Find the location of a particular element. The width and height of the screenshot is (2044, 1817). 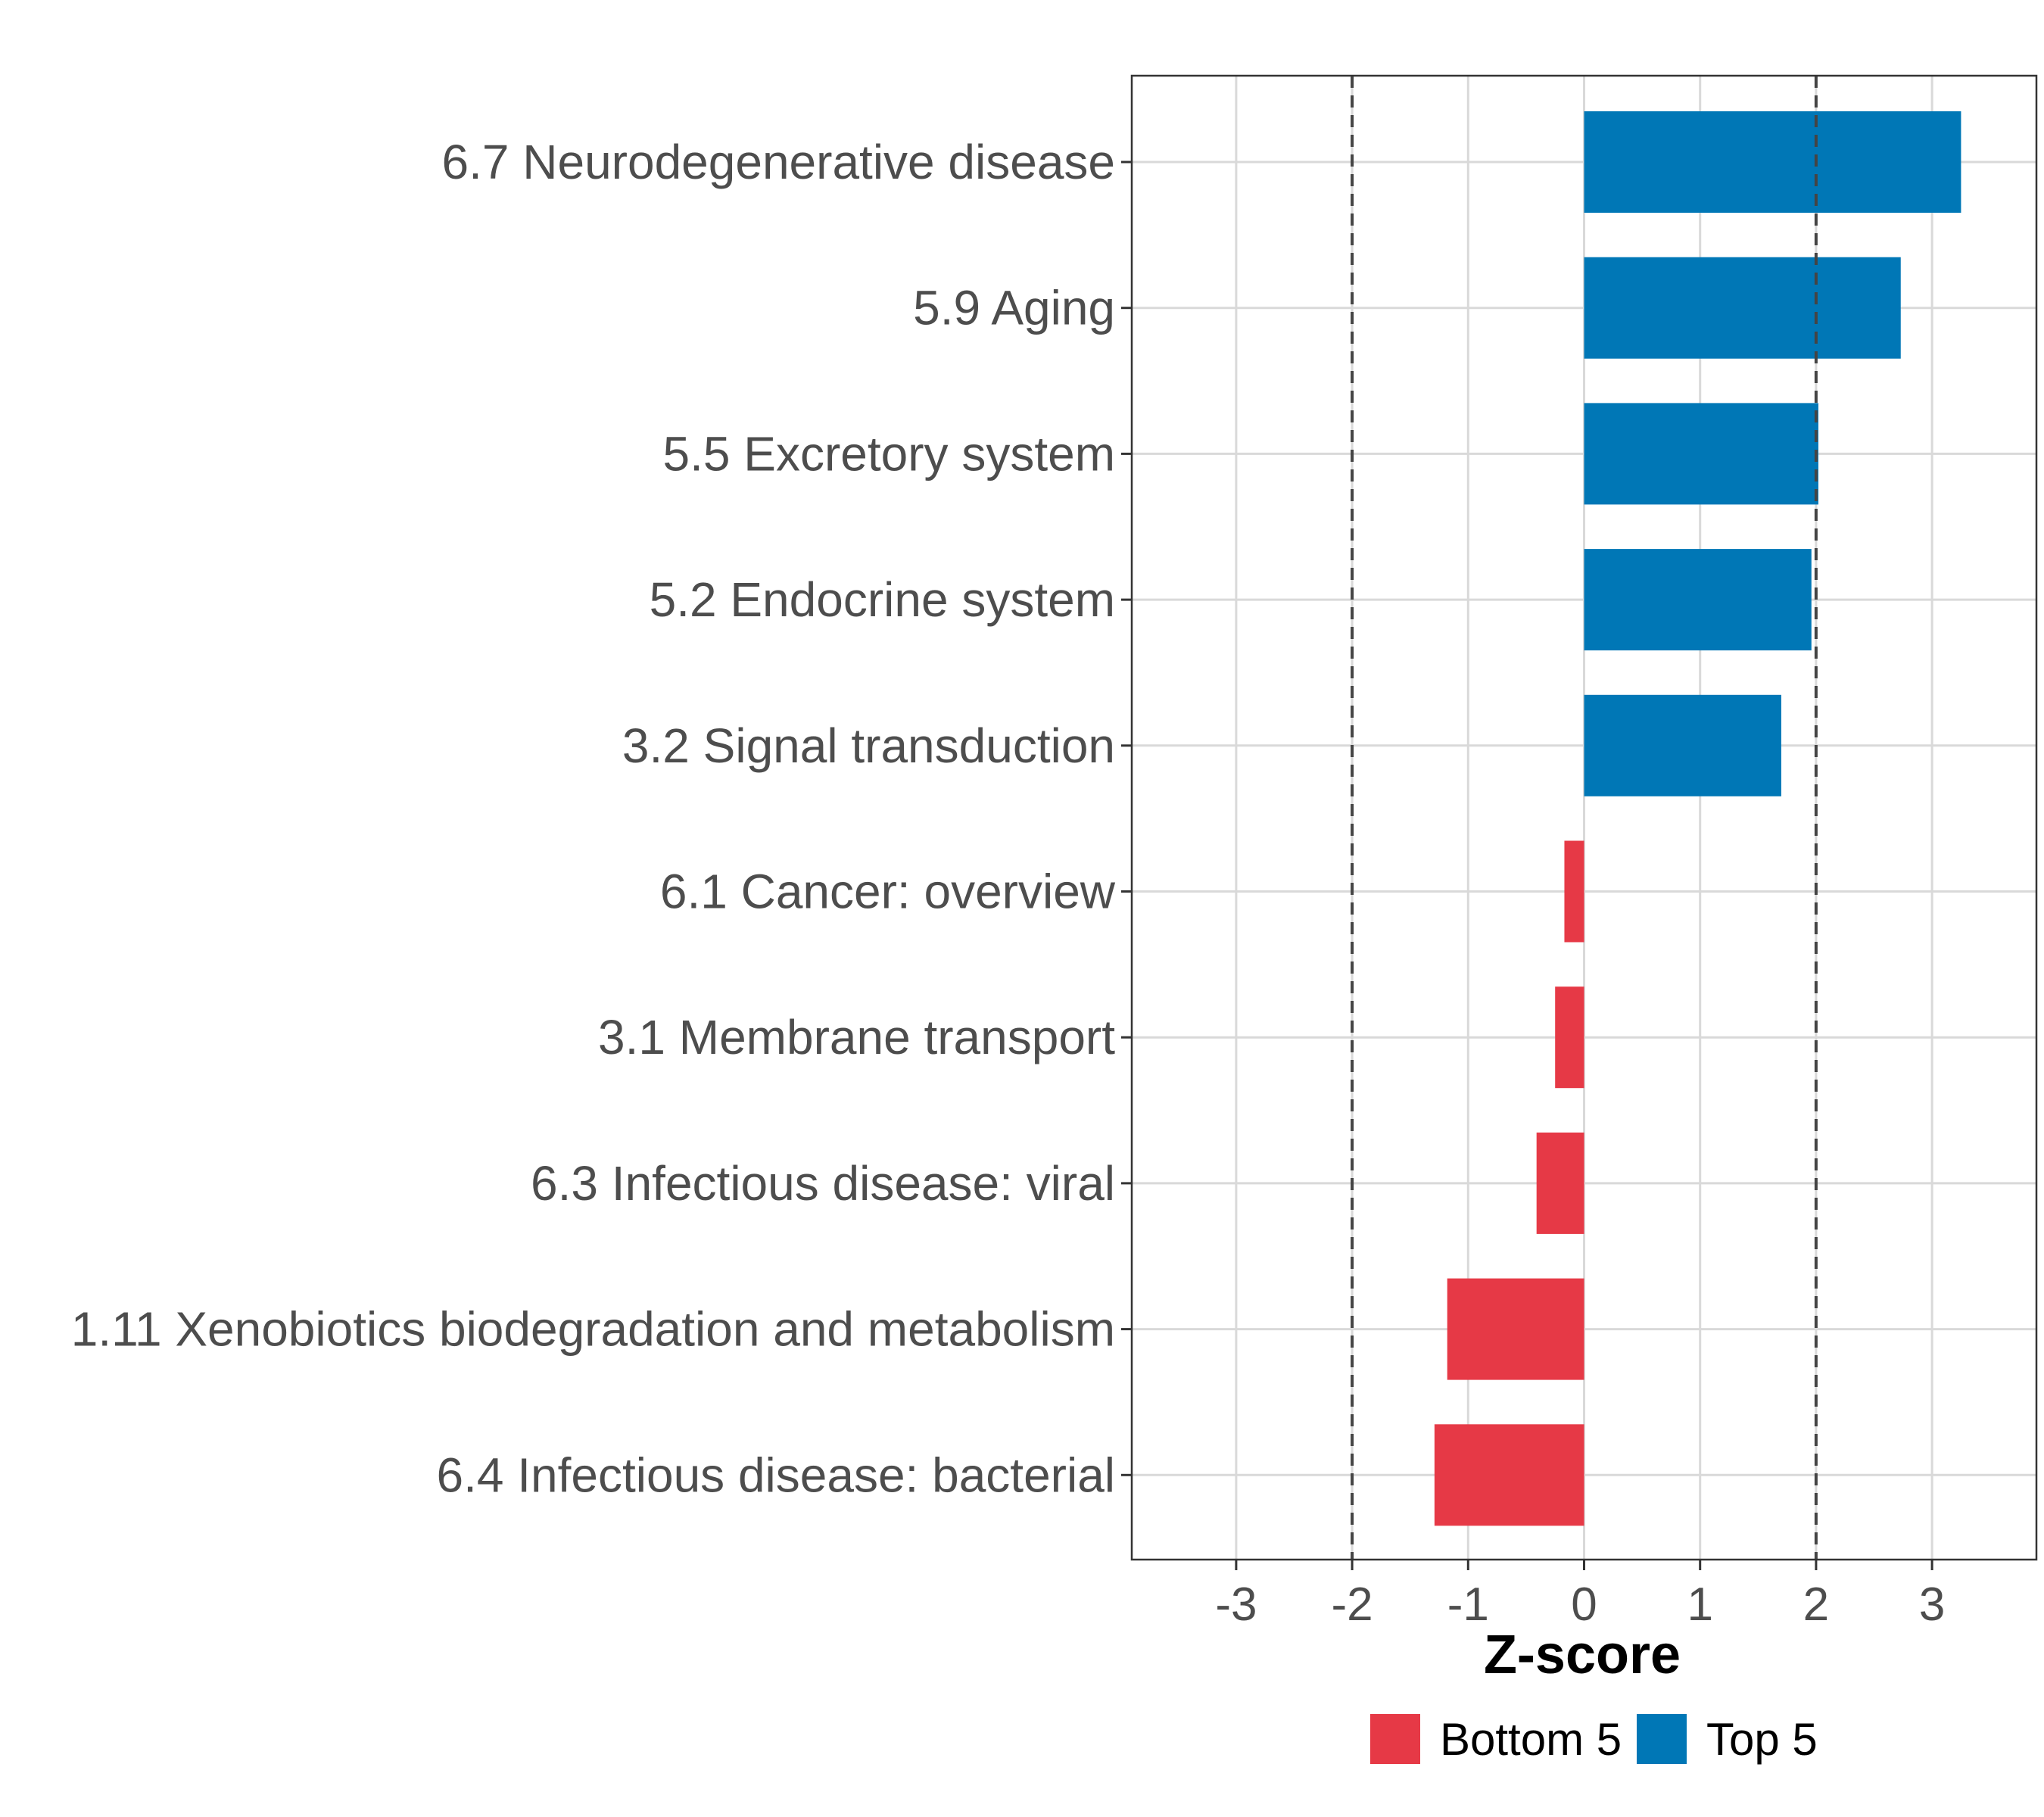

category-label: 6.1 Cancer: overview is located at coordinates (888, 892).